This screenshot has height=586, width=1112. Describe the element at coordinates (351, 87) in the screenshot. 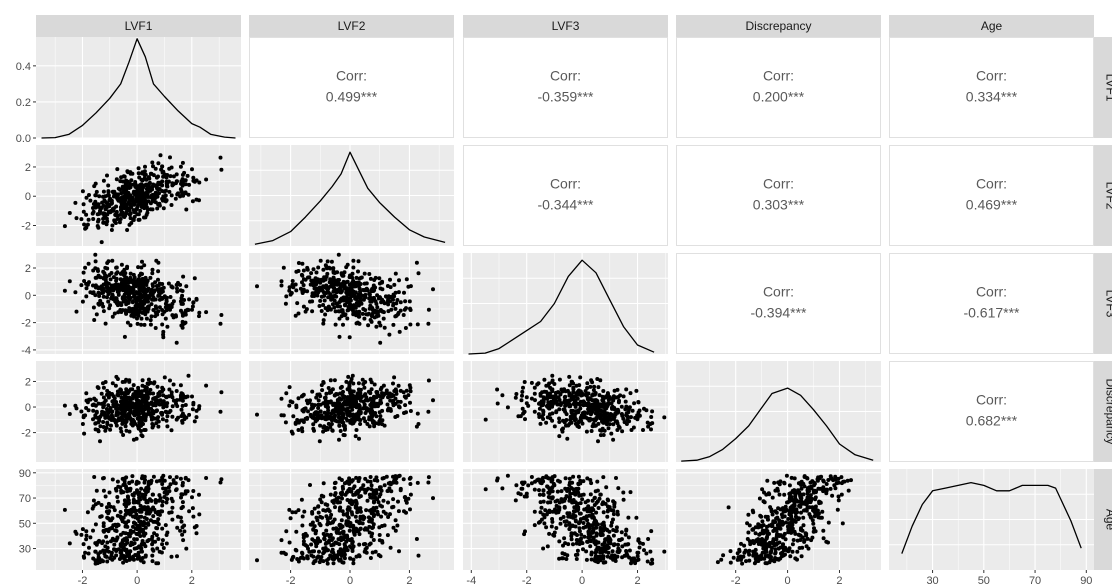

I see `panel-lvf1-lvf2: Corr:0.499***` at that location.